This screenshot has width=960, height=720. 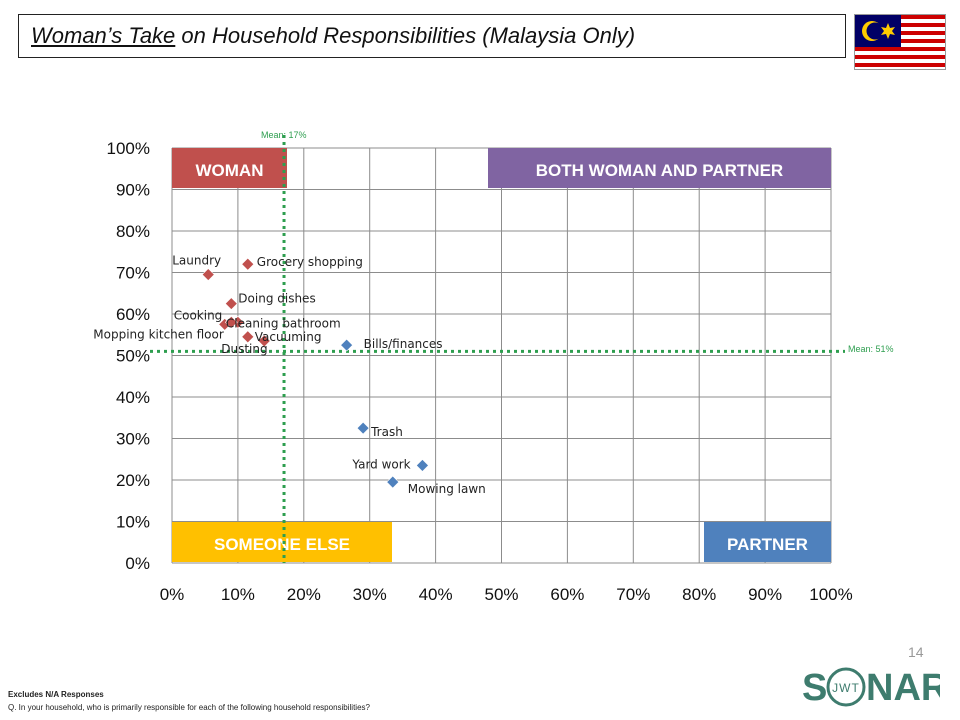 I want to click on data-points, so click(x=315, y=373).